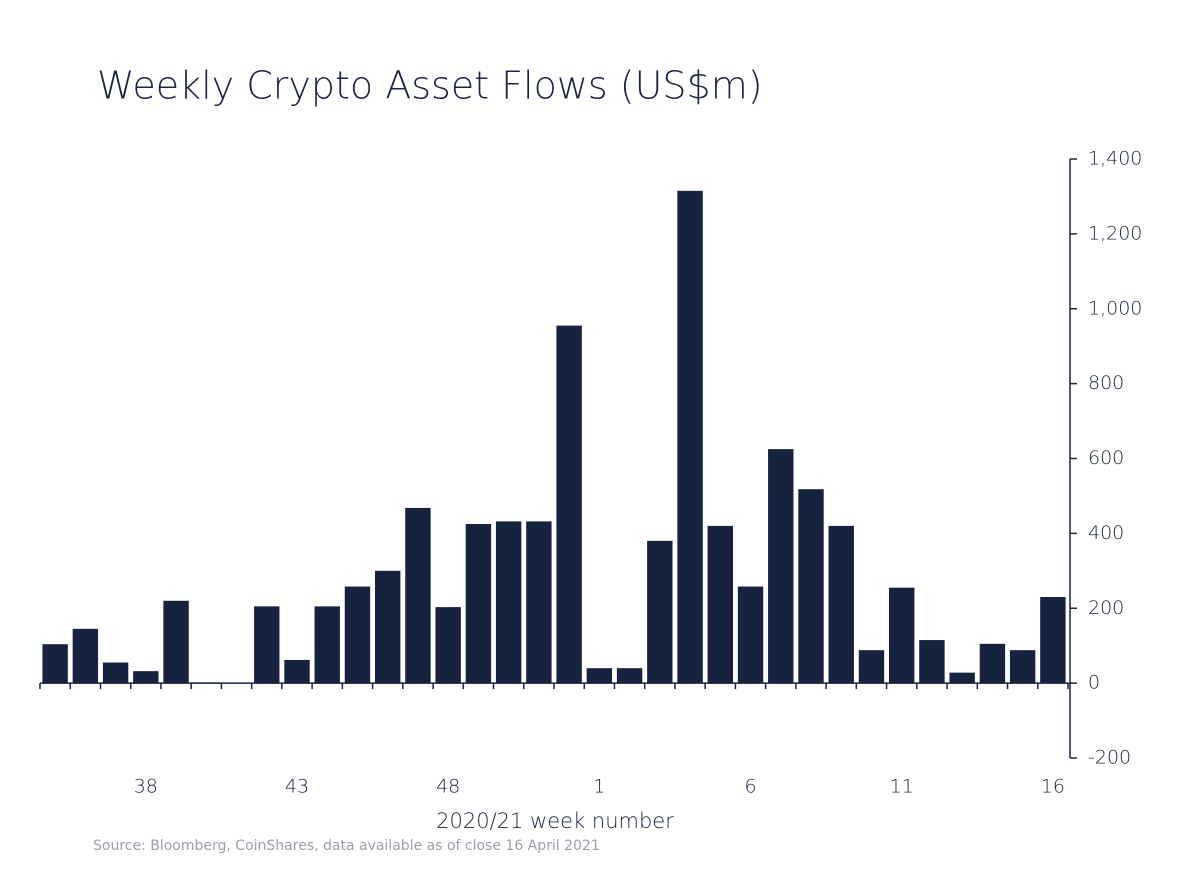 Image resolution: width=1200 pixels, height=888 pixels. I want to click on y-tick-label: 800, so click(1106, 383).